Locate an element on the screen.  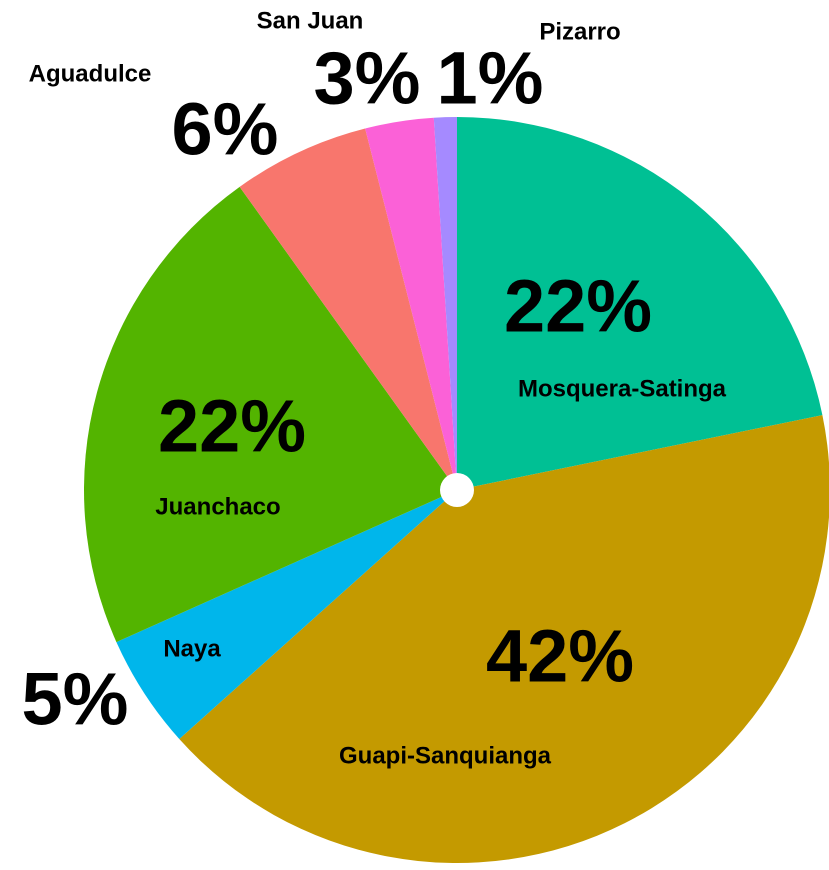
category-label: Mosquera-Satinga is located at coordinates (622, 388).